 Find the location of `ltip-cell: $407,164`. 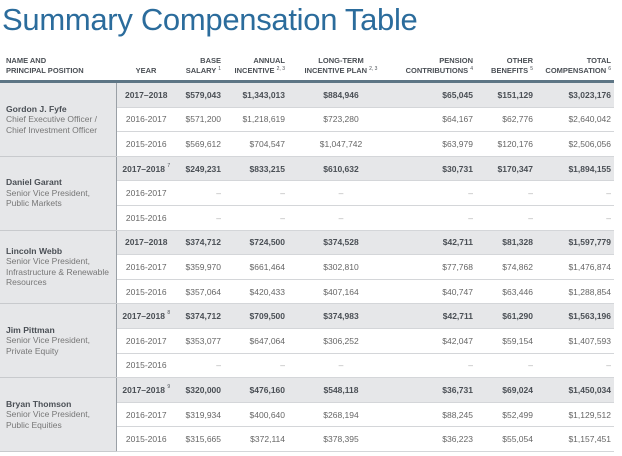

ltip-cell: $407,164 is located at coordinates (341, 292).